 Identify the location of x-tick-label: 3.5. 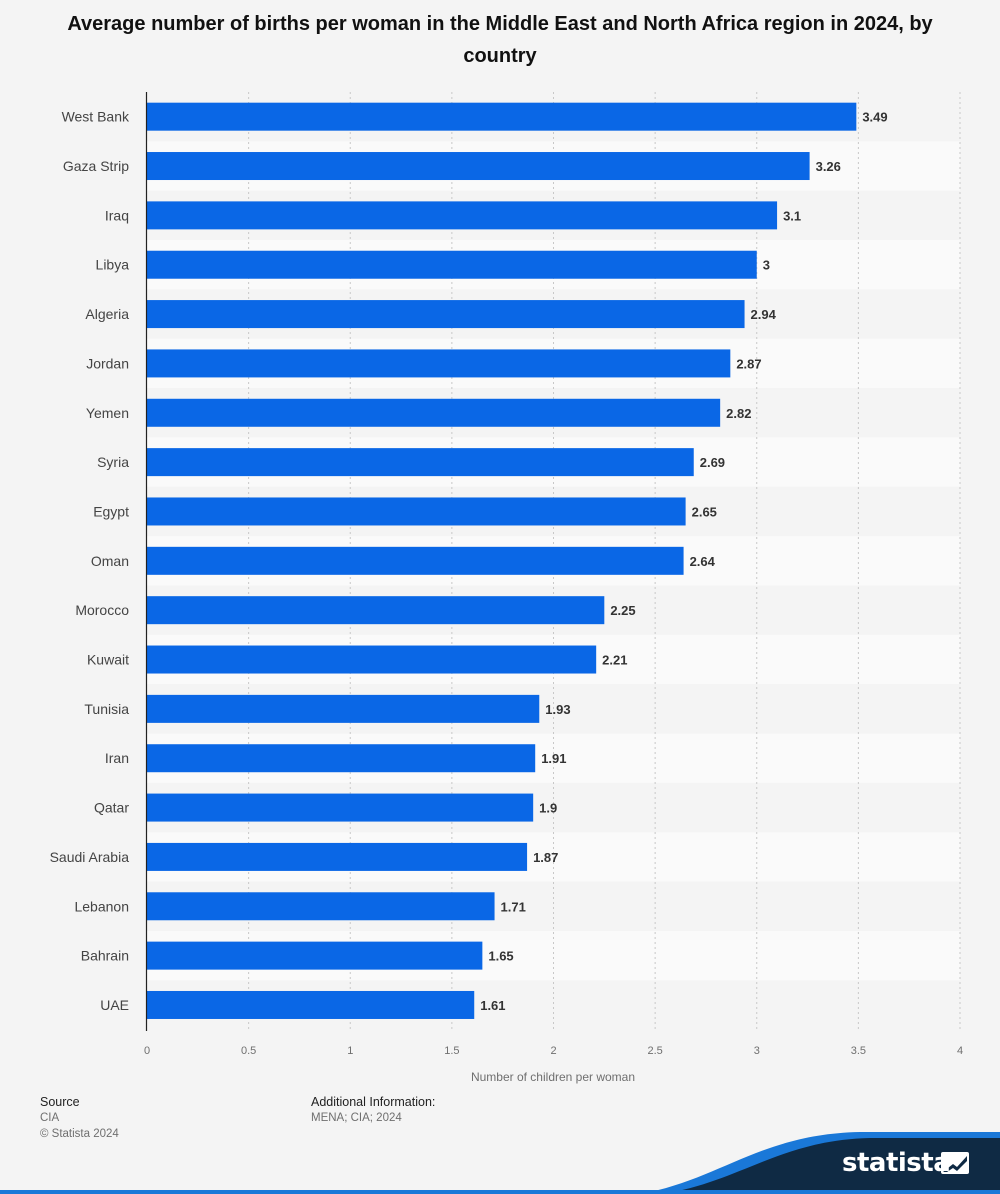
(858, 1051).